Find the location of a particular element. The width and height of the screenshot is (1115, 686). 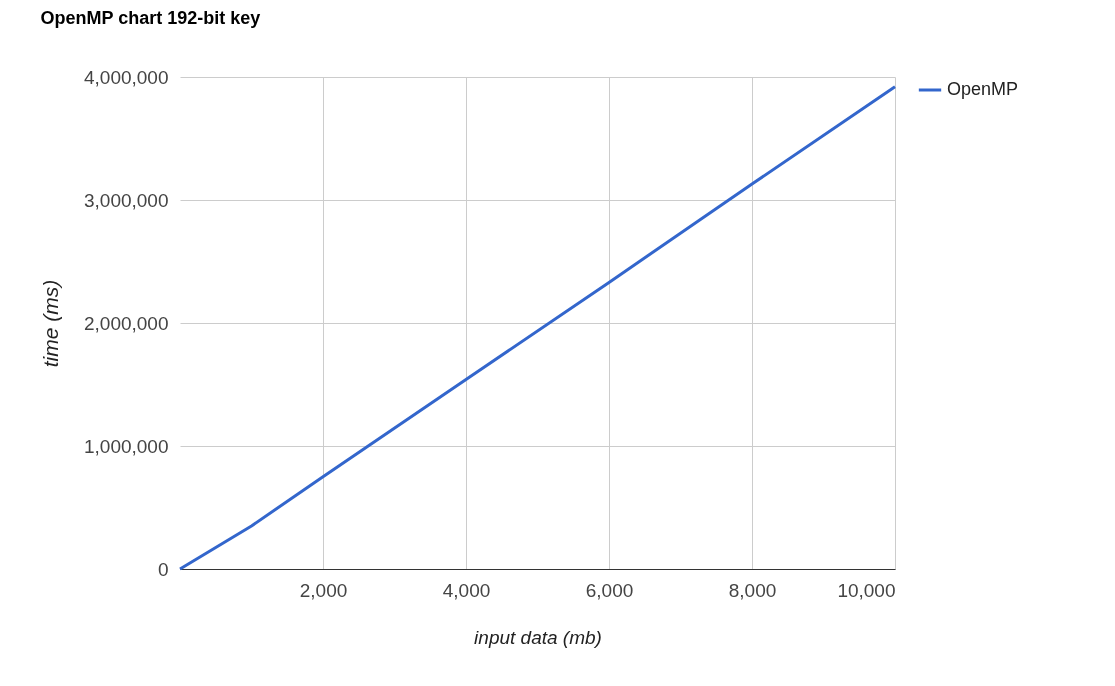

y-tick-label: 3,000,000 is located at coordinates (126, 200).